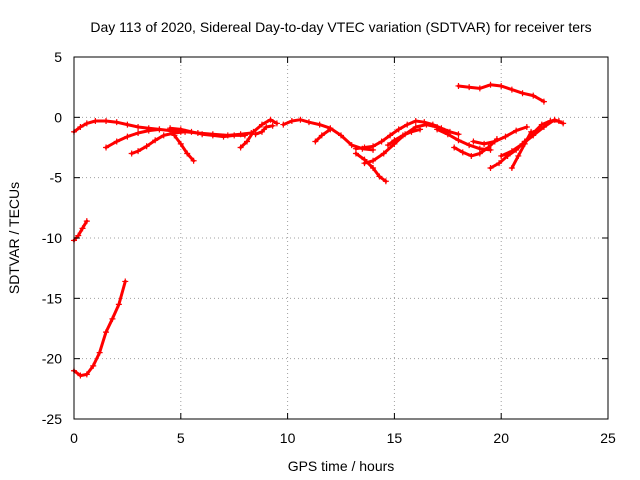 This screenshot has width=640, height=480. I want to click on series-seg3, so click(127, 126).